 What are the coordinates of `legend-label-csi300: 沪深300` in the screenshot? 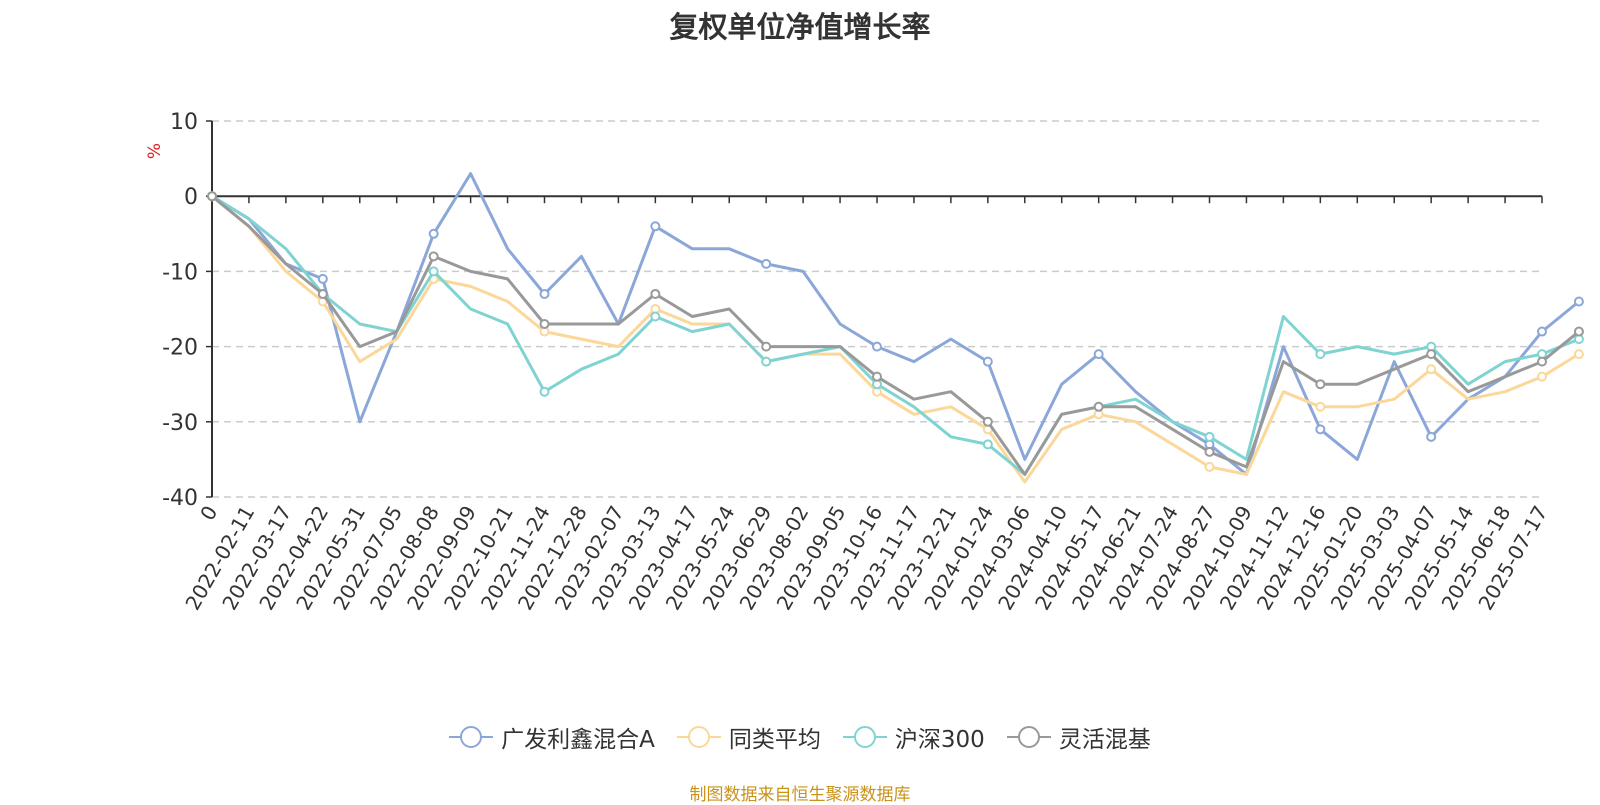 It's located at (939, 740).